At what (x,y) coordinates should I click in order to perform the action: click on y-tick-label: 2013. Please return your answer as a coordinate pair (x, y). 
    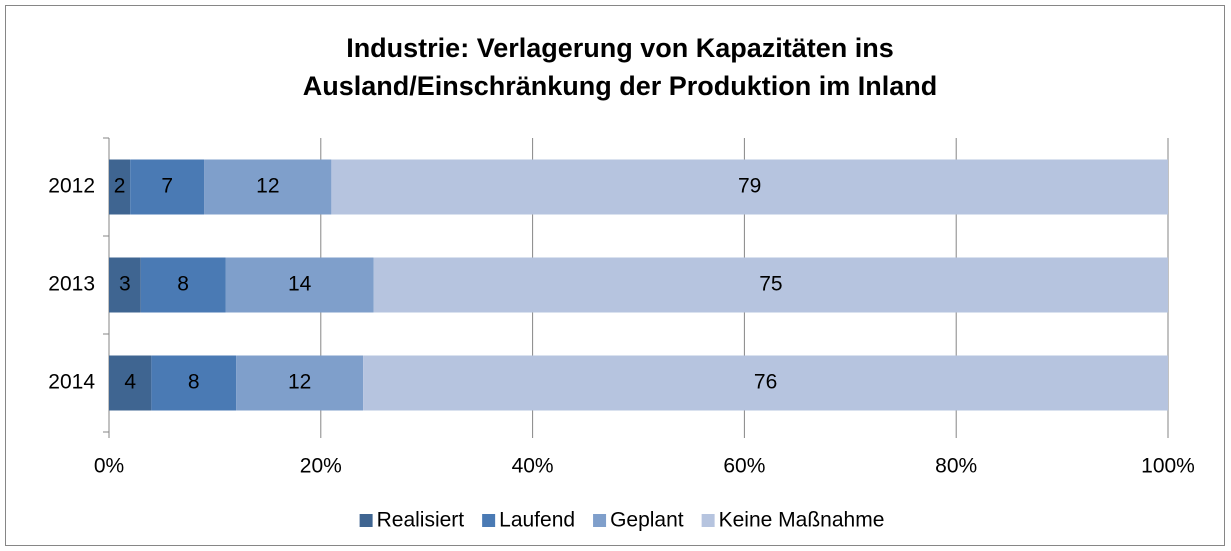
    Looking at the image, I should click on (71, 284).